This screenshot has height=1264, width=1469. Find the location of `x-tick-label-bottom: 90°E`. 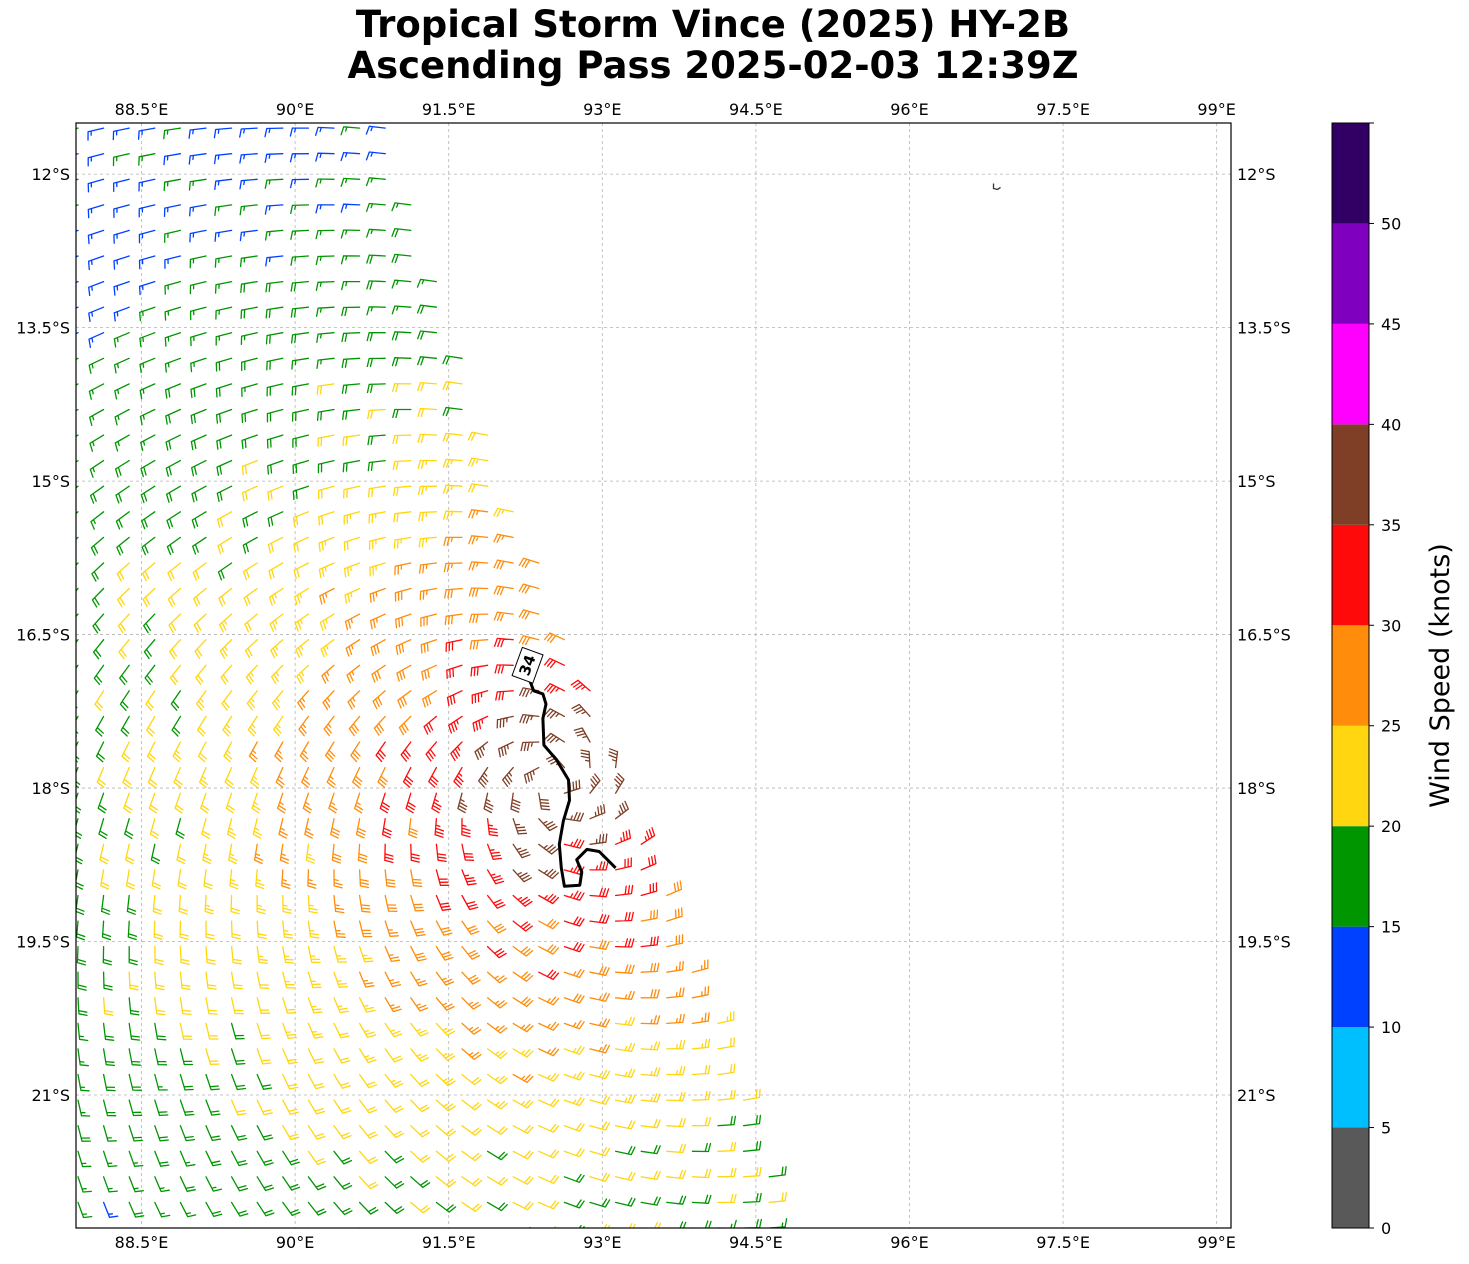

x-tick-label-bottom: 90°E is located at coordinates (295, 1242).